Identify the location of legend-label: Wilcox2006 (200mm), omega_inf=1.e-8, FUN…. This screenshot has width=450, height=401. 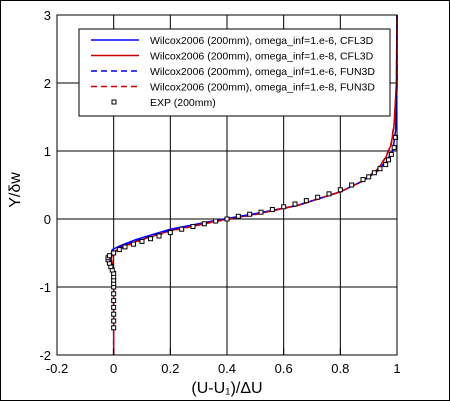
(262, 88).